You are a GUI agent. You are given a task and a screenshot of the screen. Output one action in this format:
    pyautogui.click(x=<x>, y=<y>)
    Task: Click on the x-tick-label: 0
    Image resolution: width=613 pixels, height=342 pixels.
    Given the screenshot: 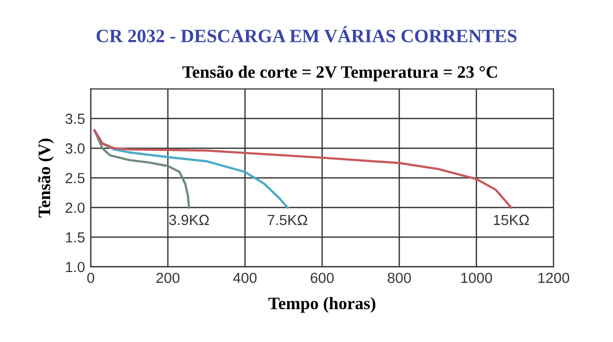 What is the action you would take?
    pyautogui.click(x=90, y=278)
    